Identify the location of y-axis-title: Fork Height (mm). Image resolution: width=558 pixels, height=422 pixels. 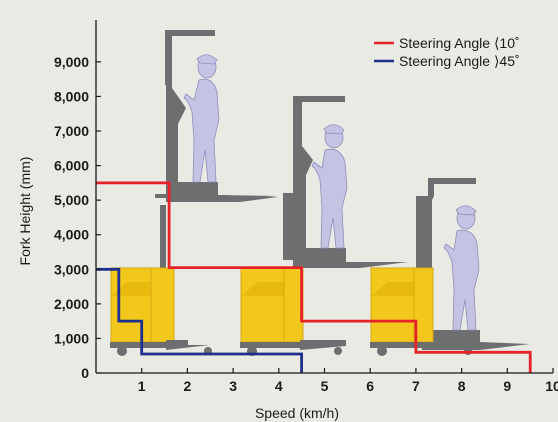
(25, 211).